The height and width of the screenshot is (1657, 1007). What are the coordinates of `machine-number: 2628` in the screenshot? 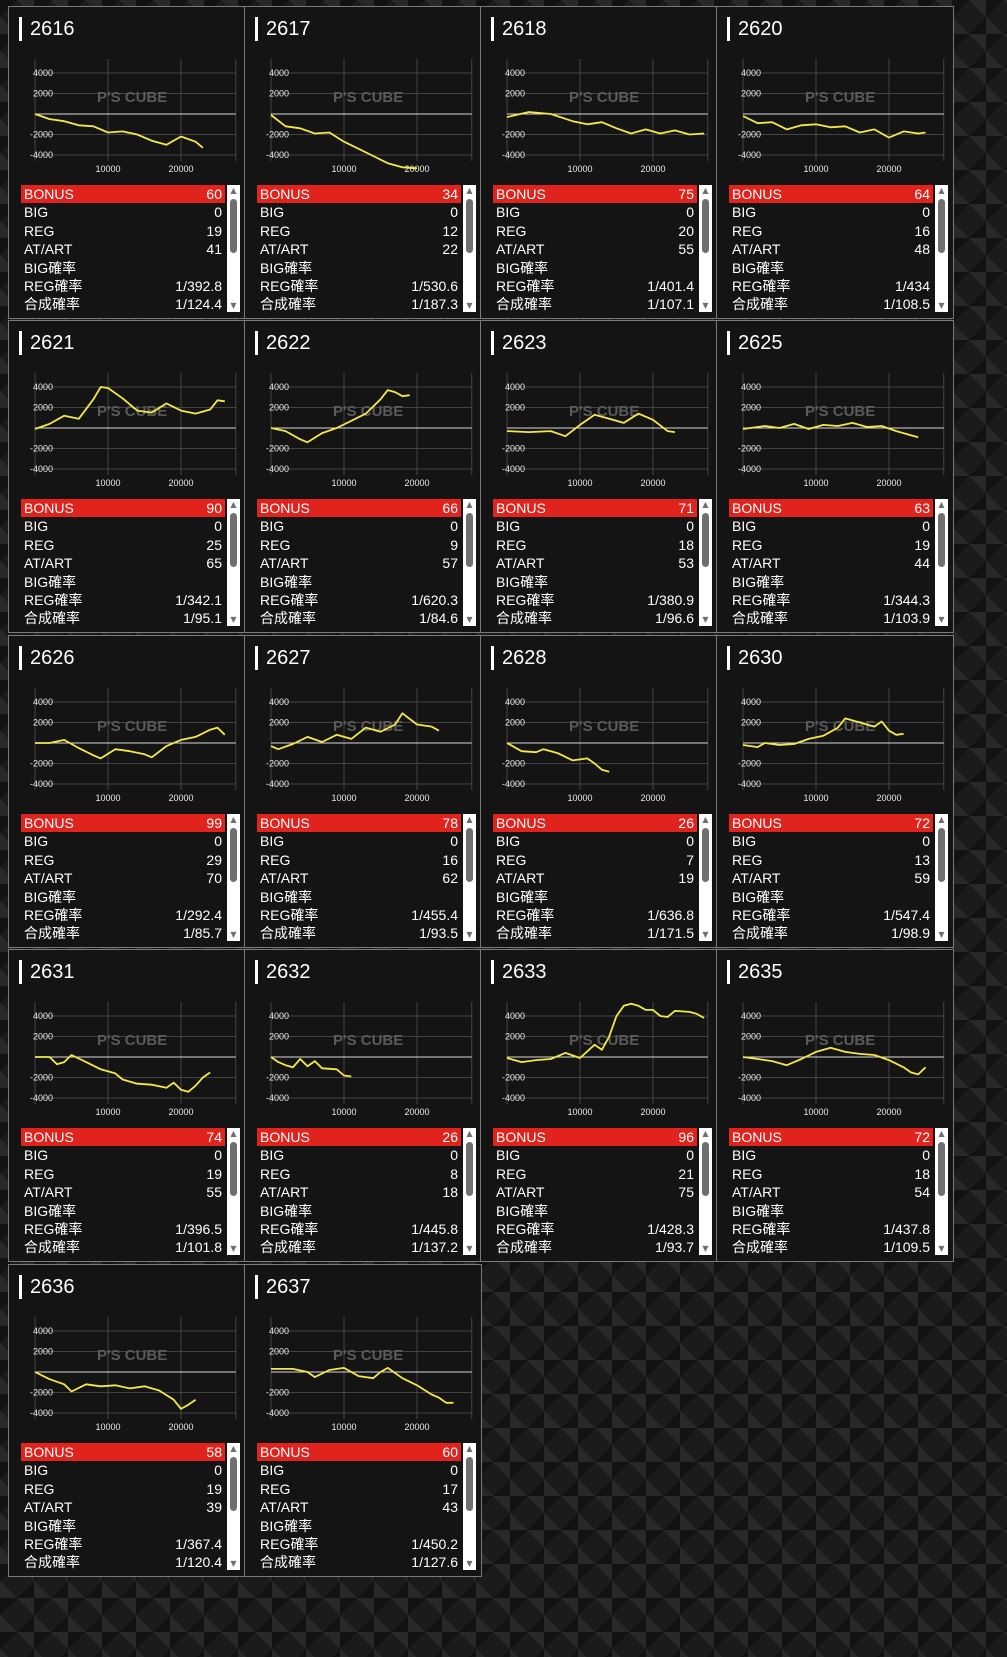 It's located at (519, 658).